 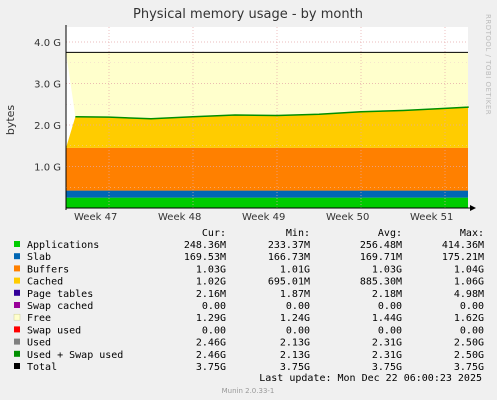 What do you see at coordinates (289, 245) in the screenshot?
I see `legend-value: 233.37M` at bounding box center [289, 245].